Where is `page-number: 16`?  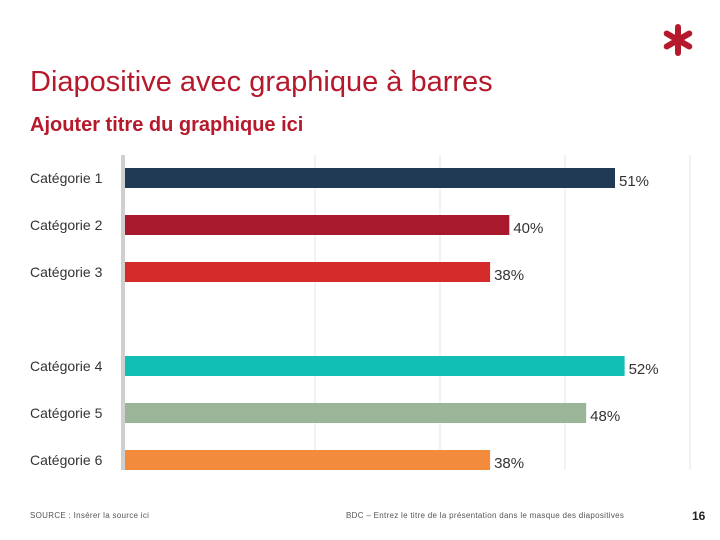 page-number: 16 is located at coordinates (699, 516).